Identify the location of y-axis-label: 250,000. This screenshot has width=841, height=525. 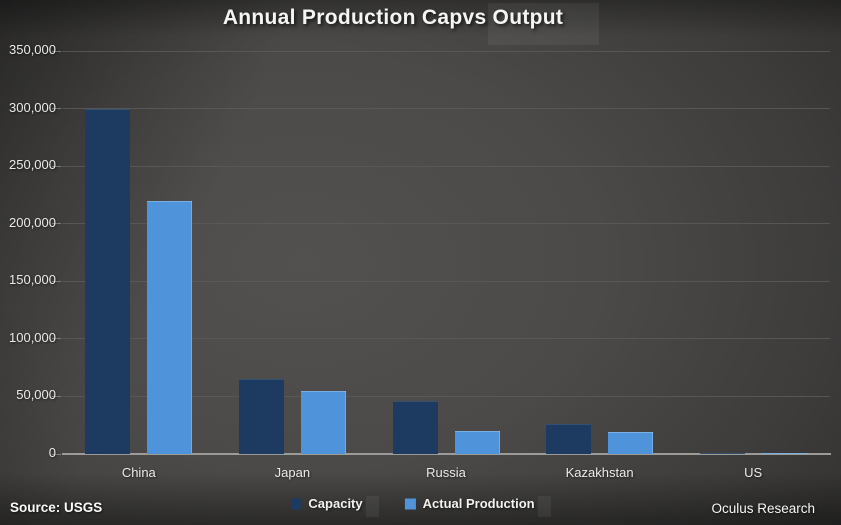
(32, 165).